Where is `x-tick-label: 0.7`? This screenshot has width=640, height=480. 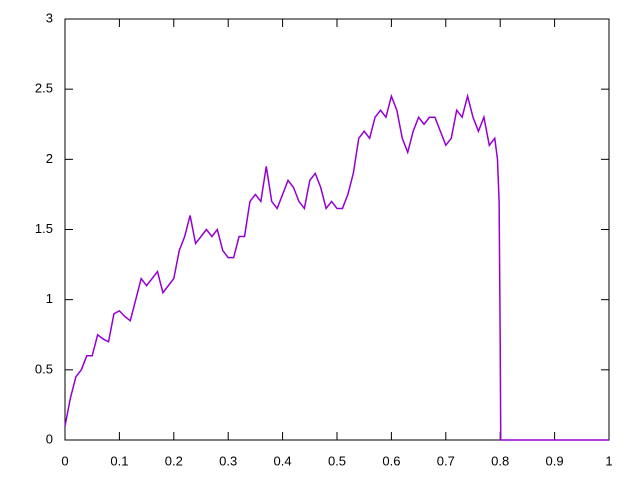
x-tick-label: 0.7 is located at coordinates (446, 460).